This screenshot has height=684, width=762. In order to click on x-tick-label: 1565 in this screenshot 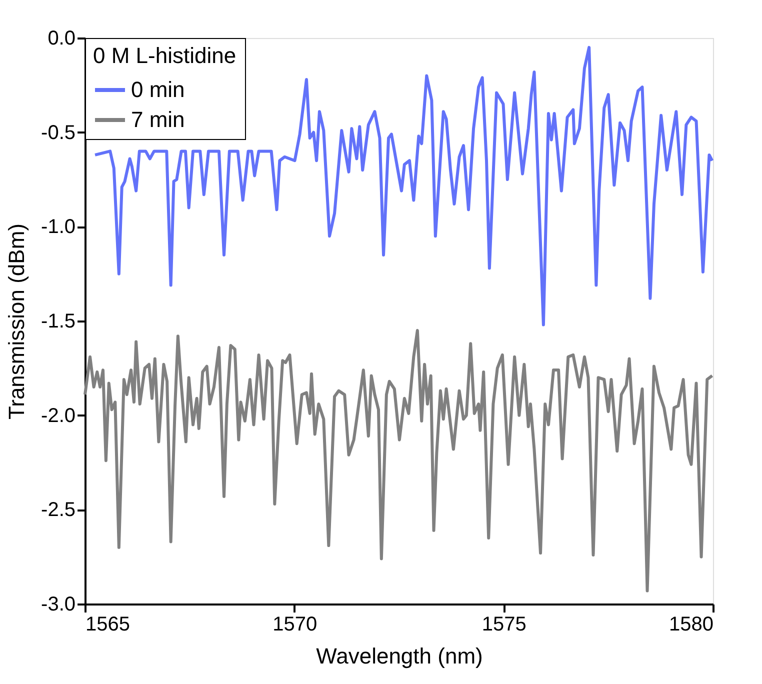, I will do `click(108, 625)`.